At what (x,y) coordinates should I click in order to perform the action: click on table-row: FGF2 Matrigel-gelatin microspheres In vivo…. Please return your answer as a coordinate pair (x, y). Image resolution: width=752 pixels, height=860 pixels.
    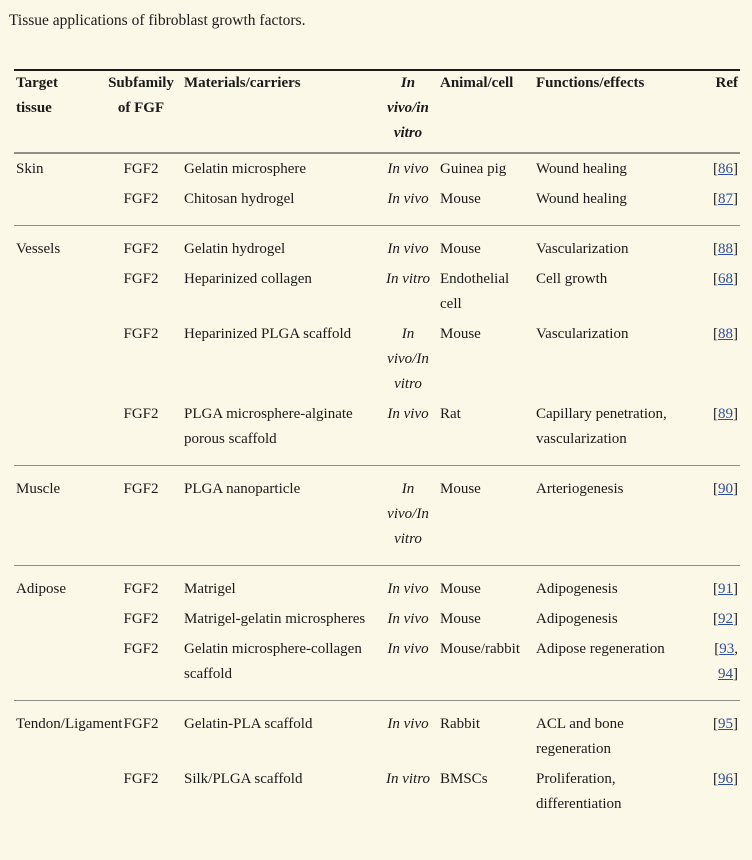
    Looking at the image, I should click on (377, 617).